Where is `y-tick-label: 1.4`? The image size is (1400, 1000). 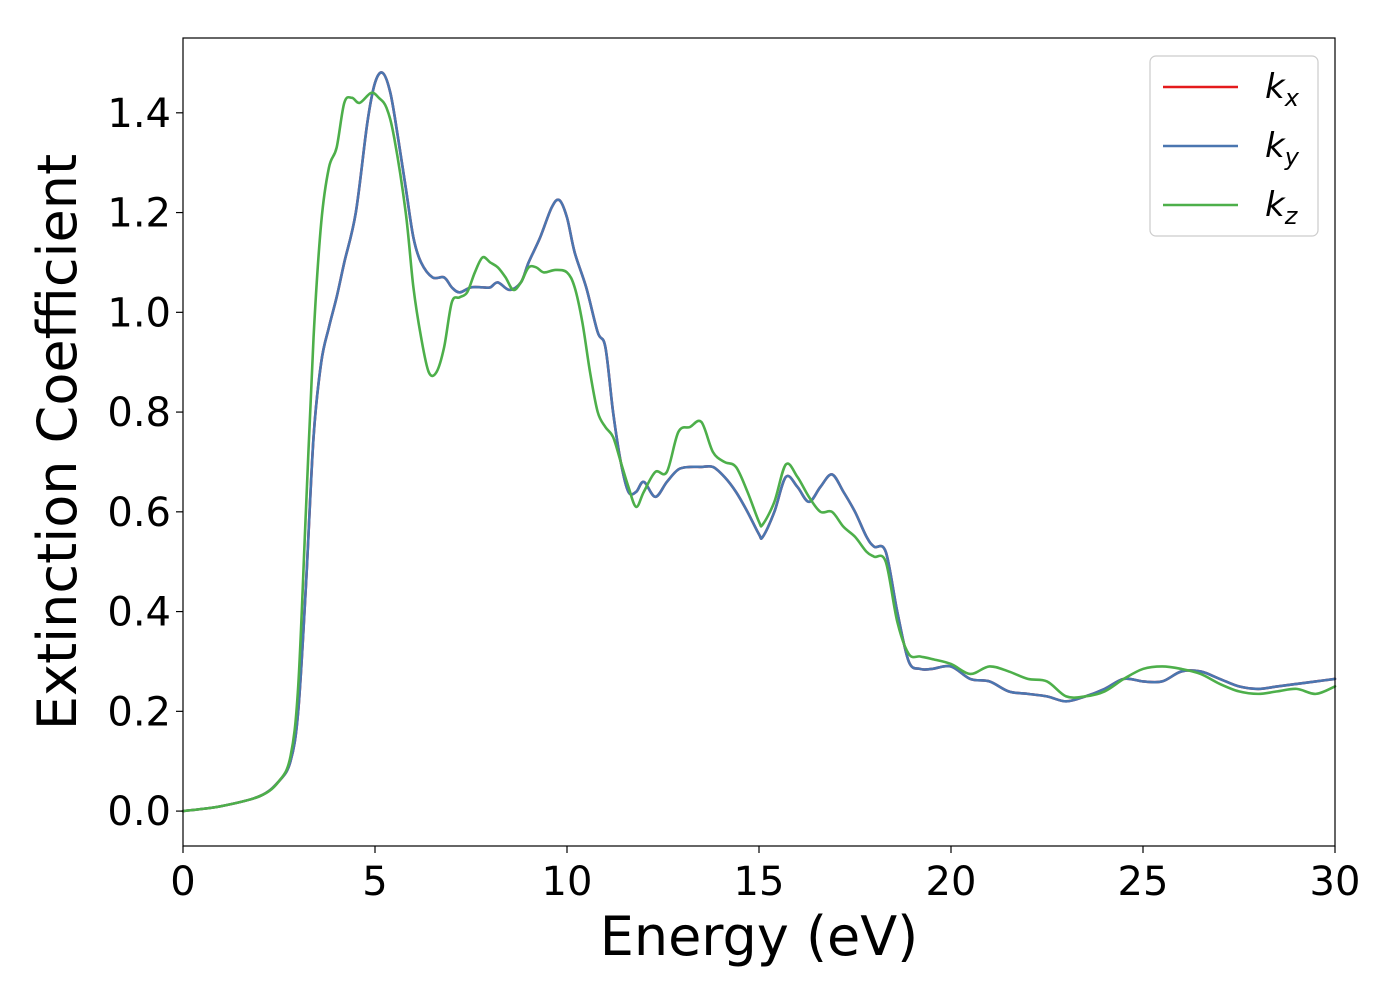
y-tick-label: 1.4 is located at coordinates (139, 114).